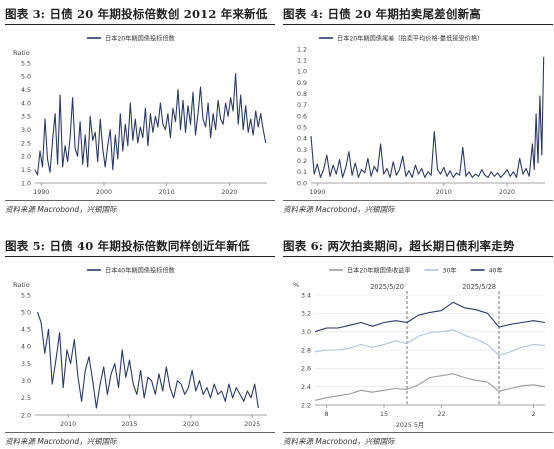  I want to click on y-tick-label: 0.1, so click(302, 172).